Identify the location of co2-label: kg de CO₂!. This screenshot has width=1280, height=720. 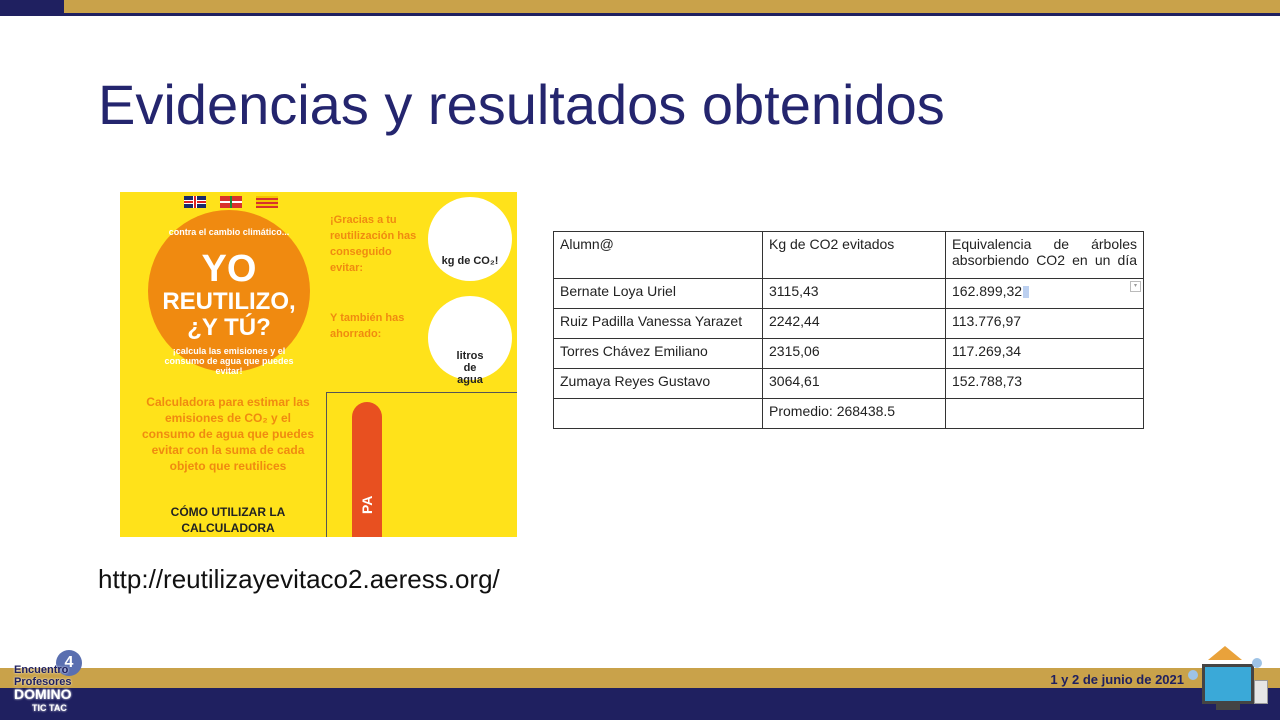
(470, 261).